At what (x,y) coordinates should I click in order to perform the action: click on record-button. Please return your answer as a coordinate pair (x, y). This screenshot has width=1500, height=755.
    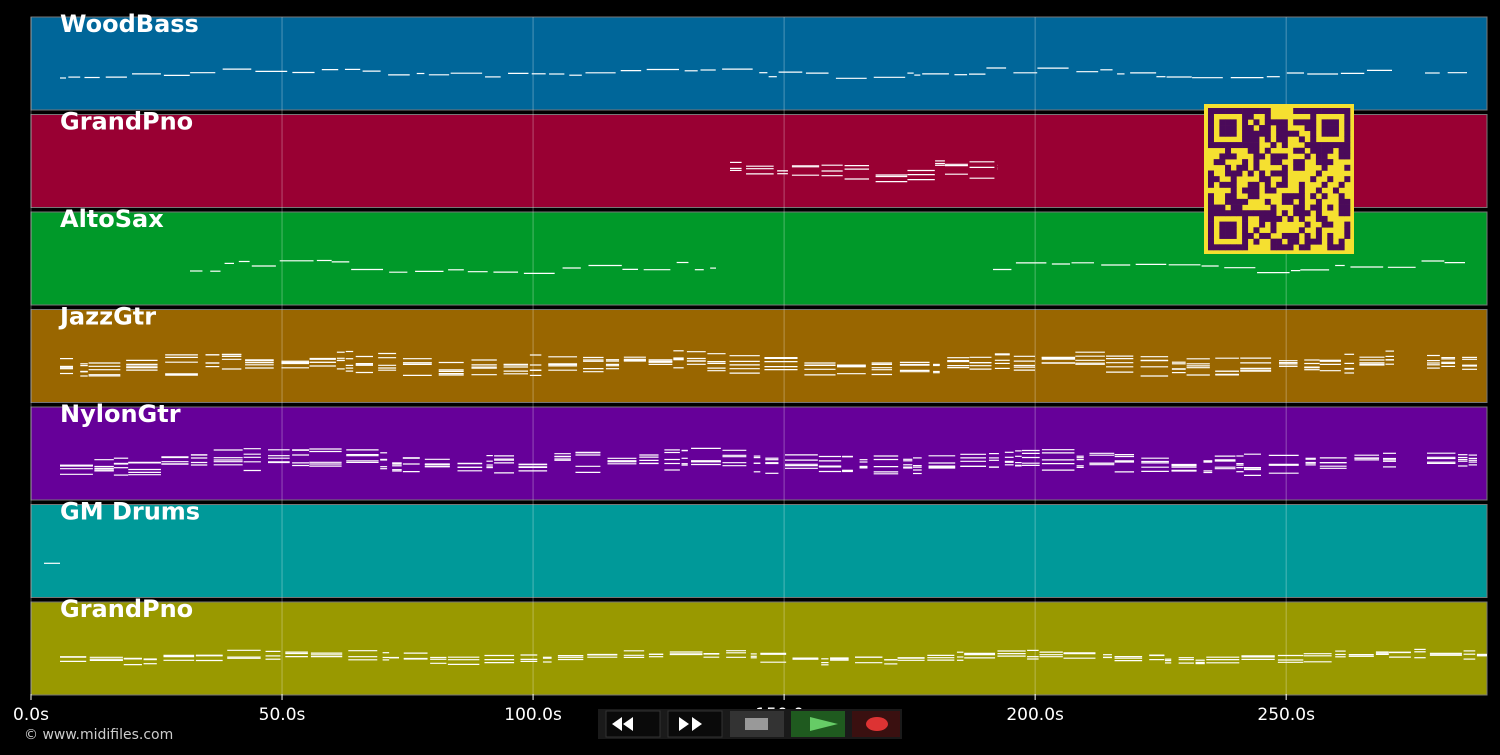
    Looking at the image, I should click on (876, 724).